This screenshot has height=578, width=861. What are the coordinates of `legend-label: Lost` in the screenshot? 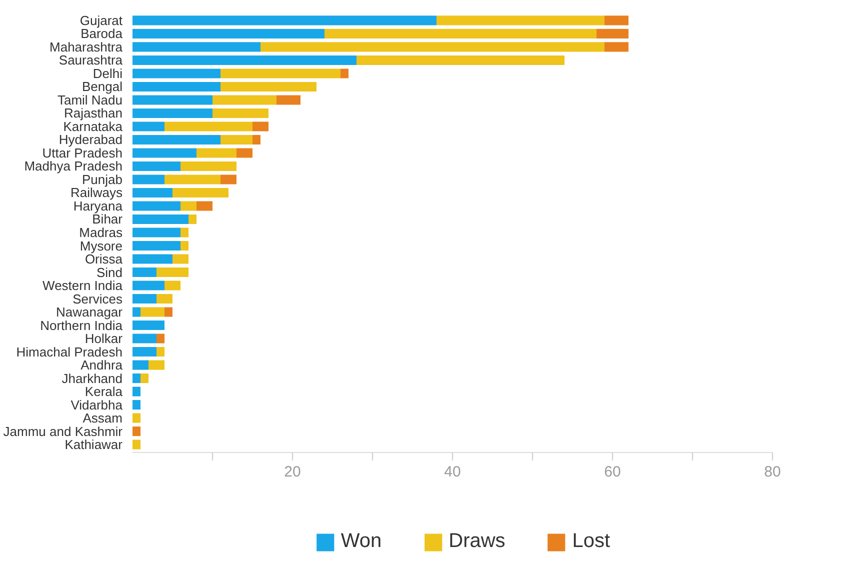 It's located at (591, 541).